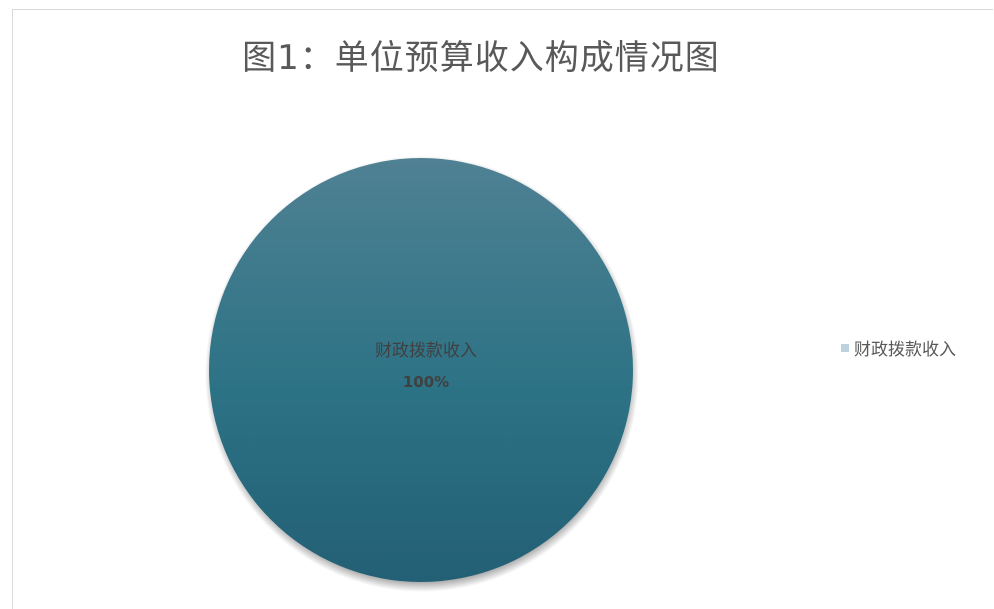 The height and width of the screenshot is (609, 994). I want to click on legend: 财政拨款收入, so click(898, 347).